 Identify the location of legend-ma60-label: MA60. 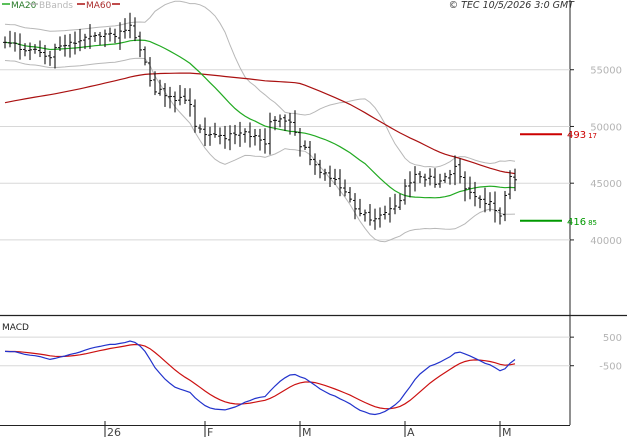
(99, 6).